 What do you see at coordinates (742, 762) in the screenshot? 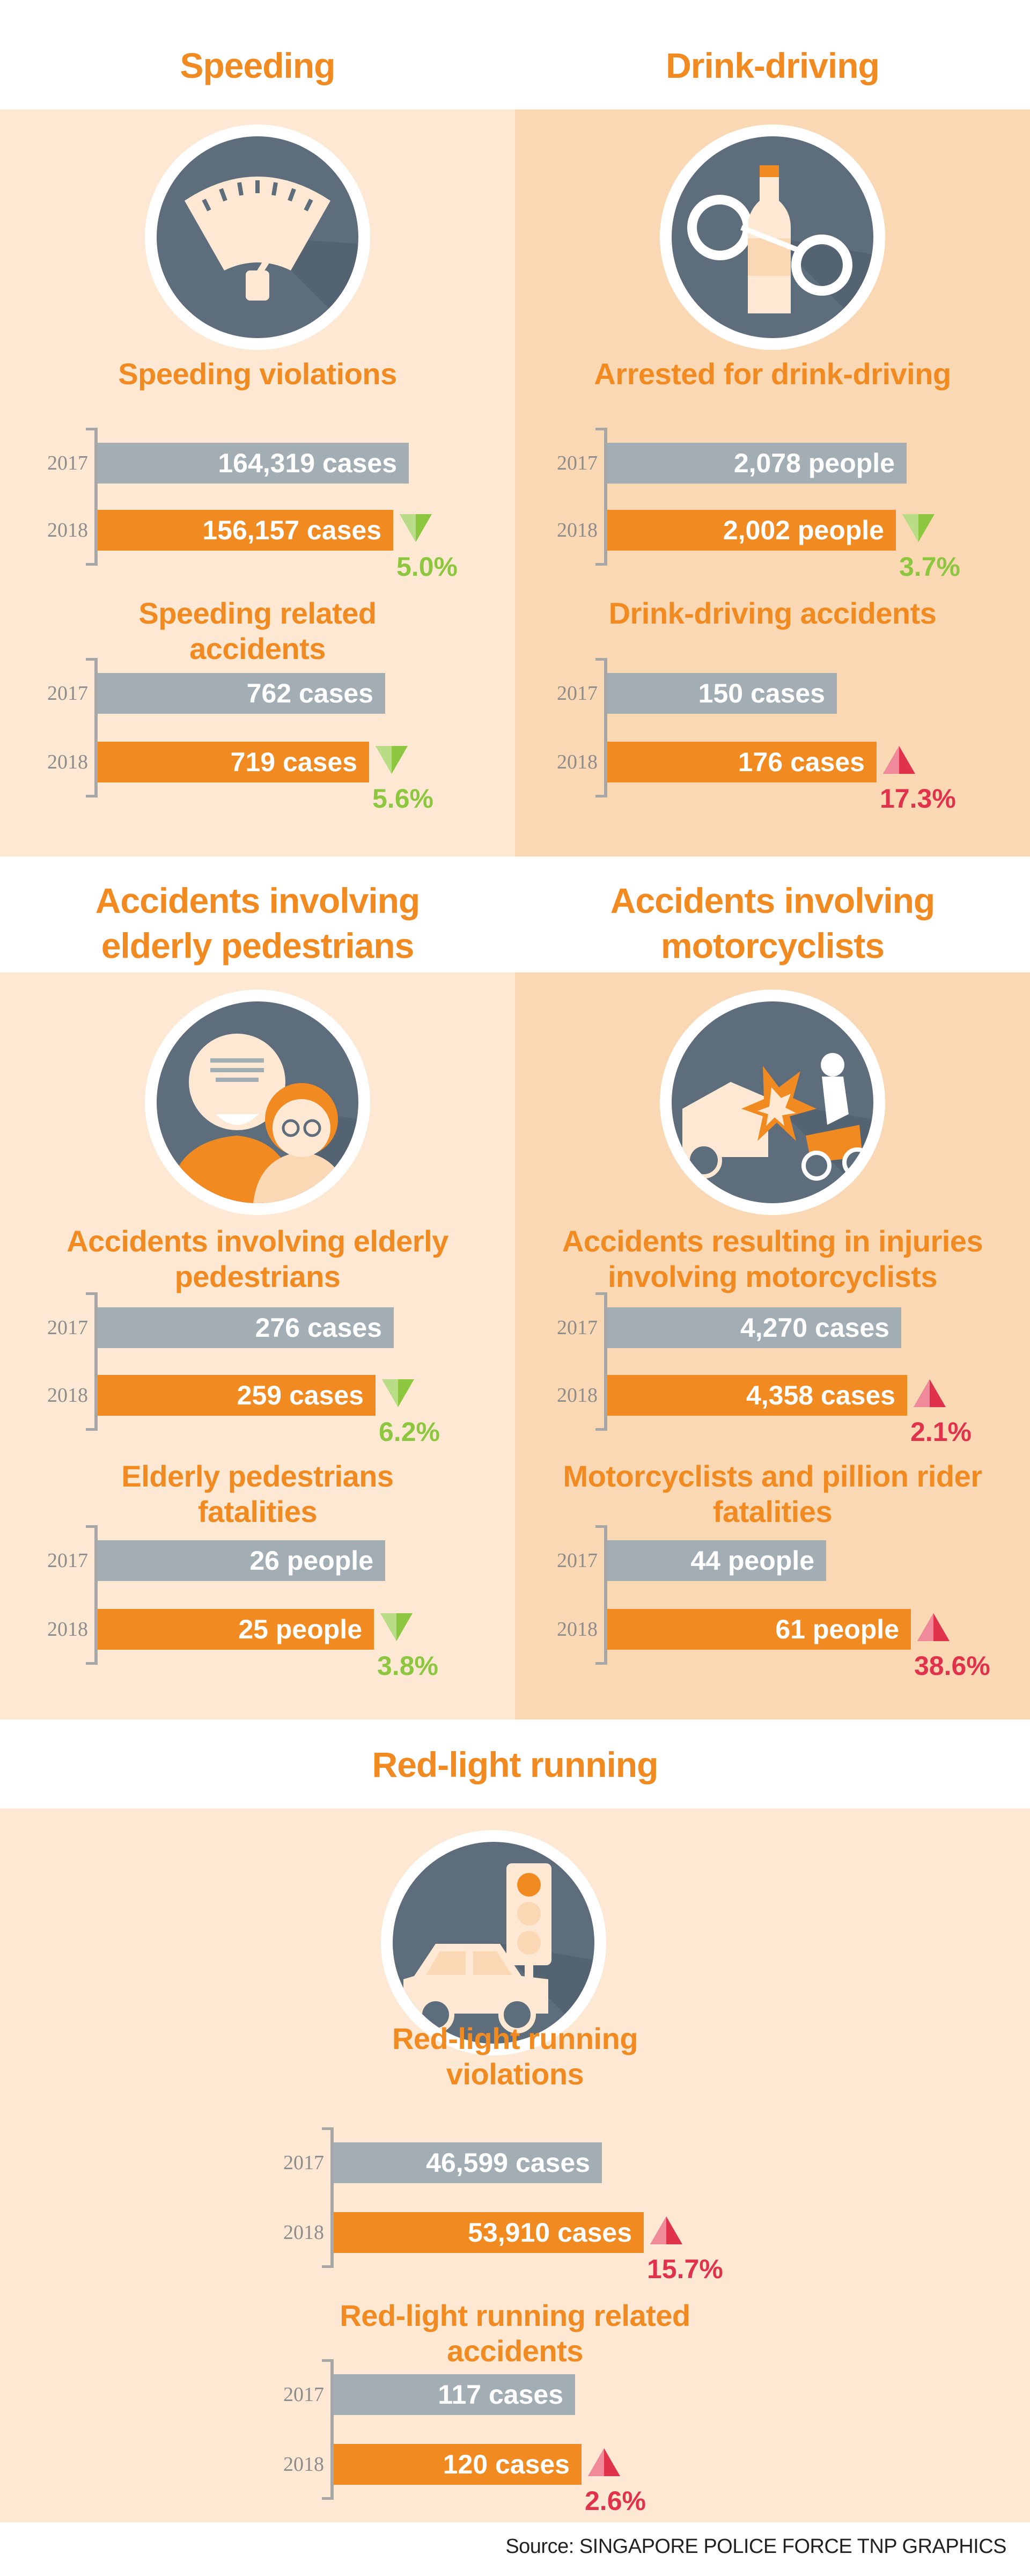
I see `bar-2018: 176 cases` at bounding box center [742, 762].